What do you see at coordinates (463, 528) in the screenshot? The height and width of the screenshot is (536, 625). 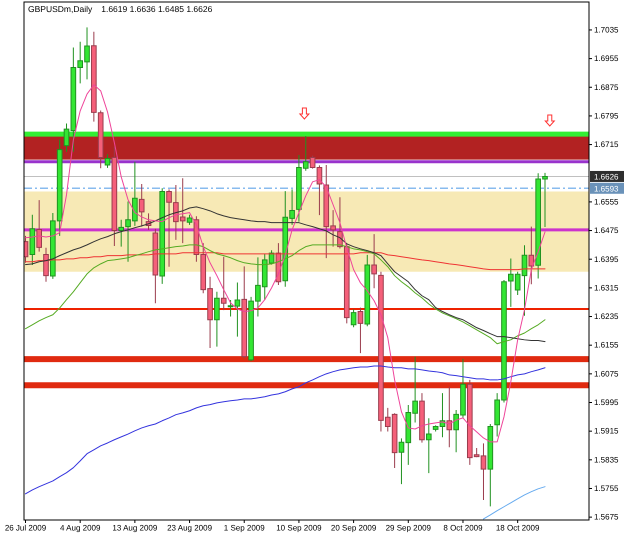 I see `x-tick-label: 8 Oct 2009` at bounding box center [463, 528].